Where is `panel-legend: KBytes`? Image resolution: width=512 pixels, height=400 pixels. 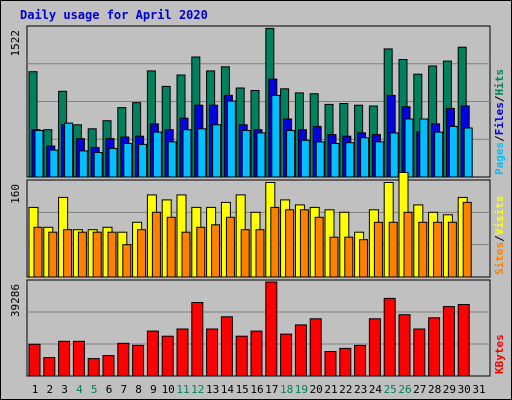
panel-legend: KBytes is located at coordinates (499, 354).